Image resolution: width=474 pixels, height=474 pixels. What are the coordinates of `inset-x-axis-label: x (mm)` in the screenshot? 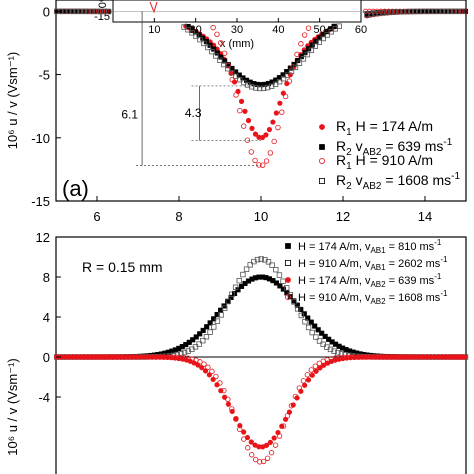 It's located at (237, 44).